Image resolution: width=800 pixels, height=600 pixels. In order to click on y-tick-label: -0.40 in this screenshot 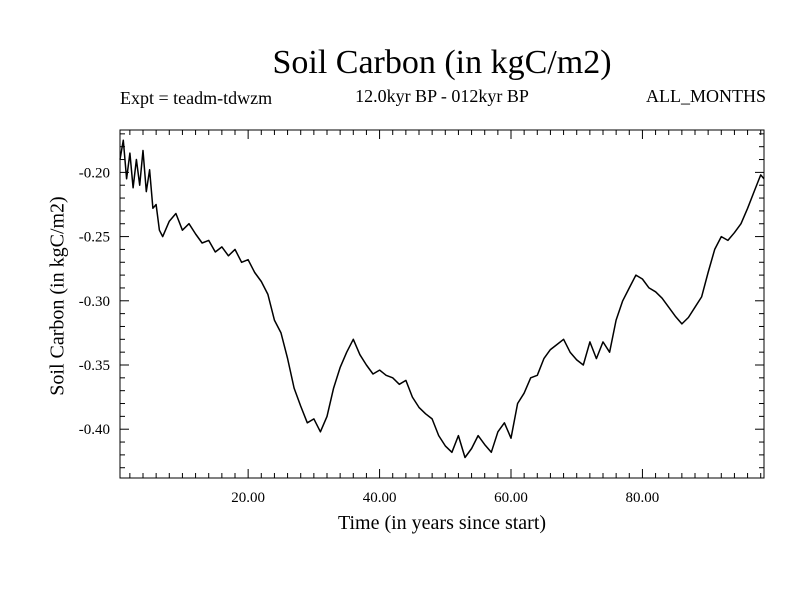, I will do `click(94, 430)`.